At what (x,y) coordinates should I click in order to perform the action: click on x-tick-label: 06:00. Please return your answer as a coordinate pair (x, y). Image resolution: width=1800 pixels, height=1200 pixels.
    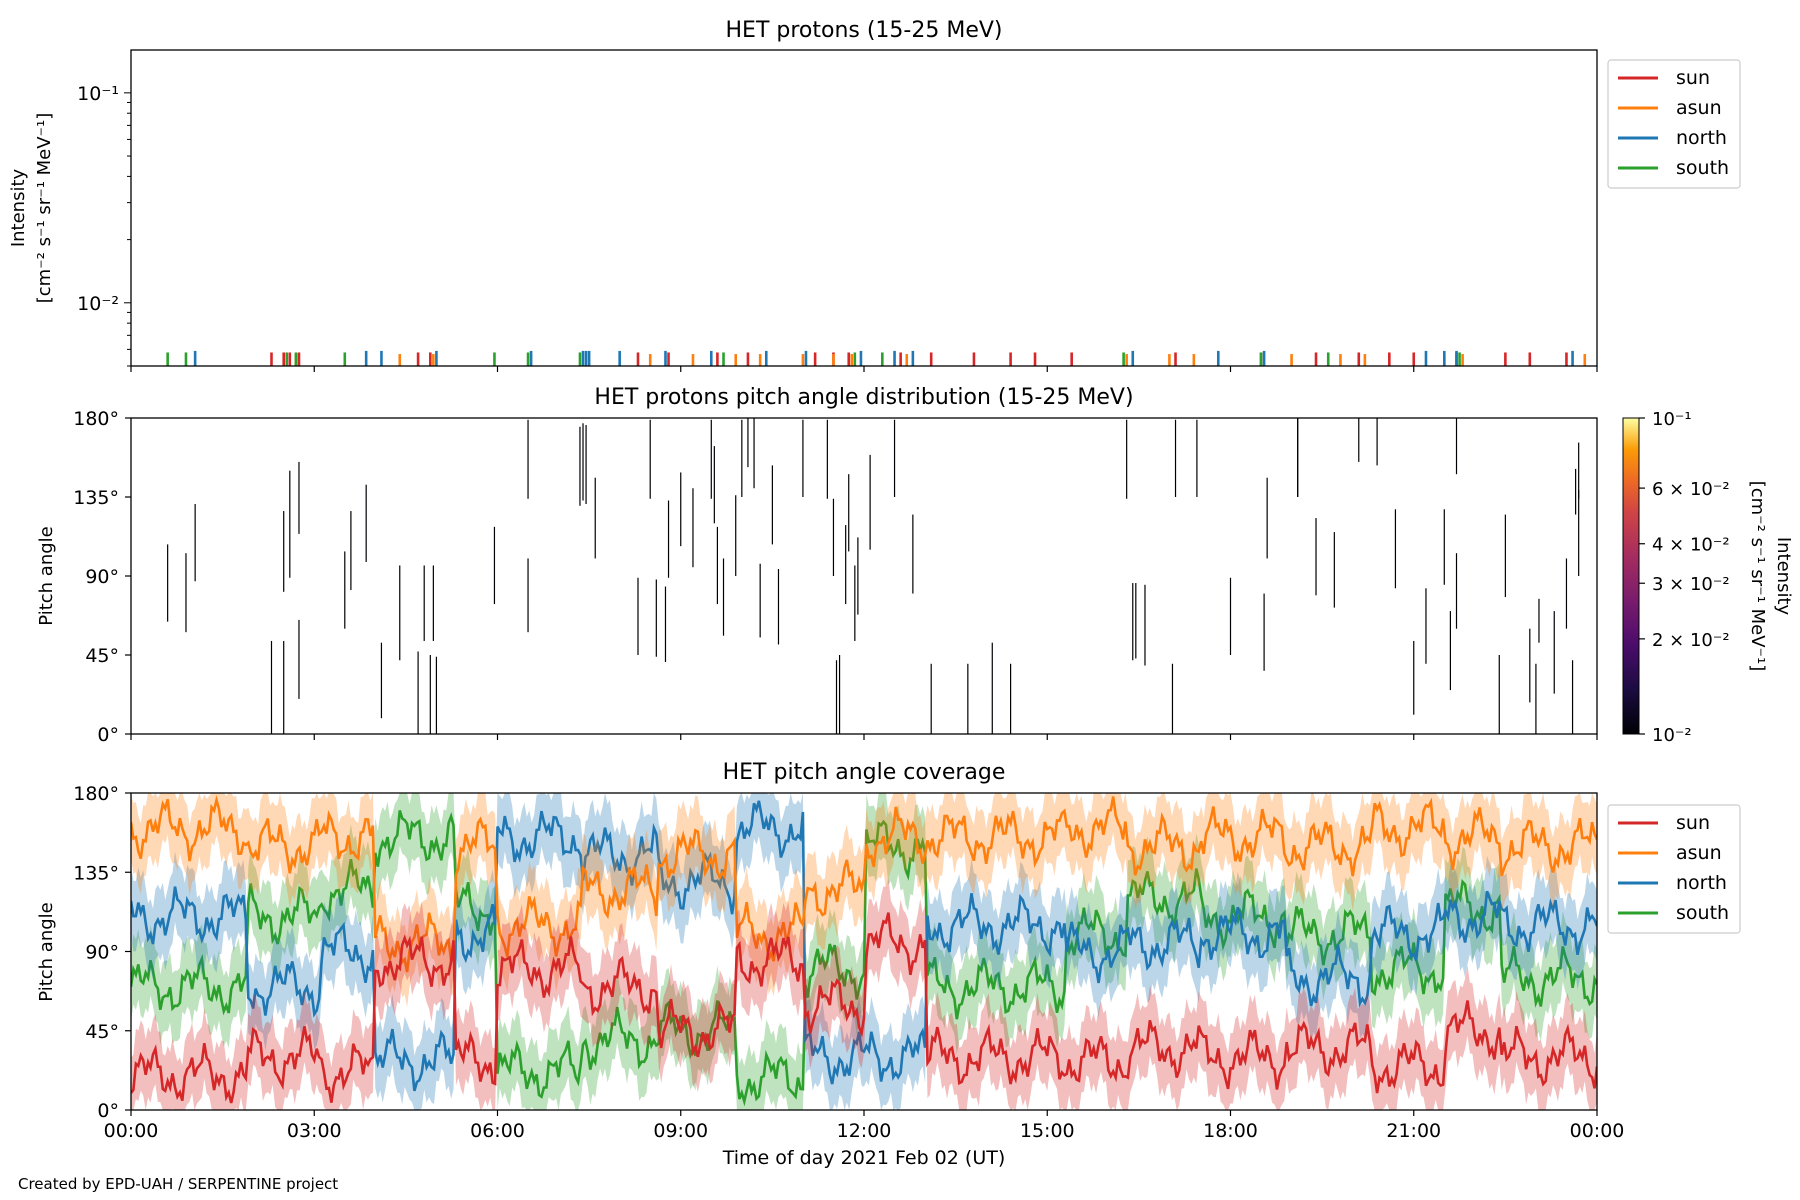
    Looking at the image, I should click on (497, 1131).